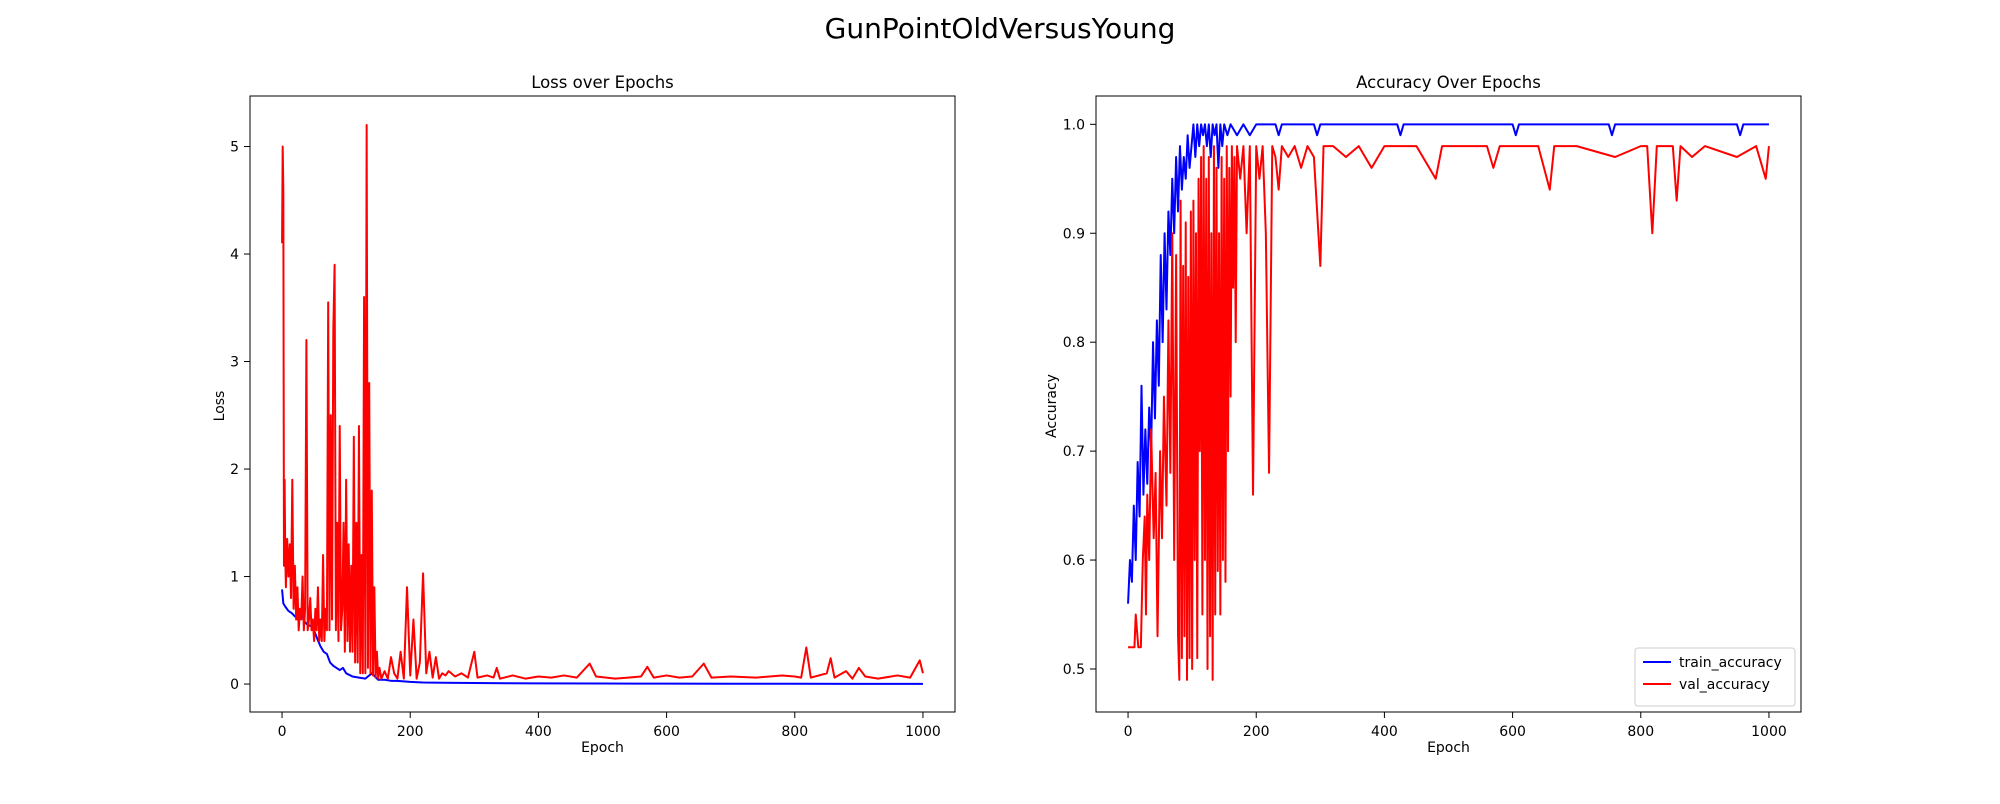 The height and width of the screenshot is (804, 2000). What do you see at coordinates (1256, 732) in the screenshot?
I see `accuracy-x-tick-label: 200` at bounding box center [1256, 732].